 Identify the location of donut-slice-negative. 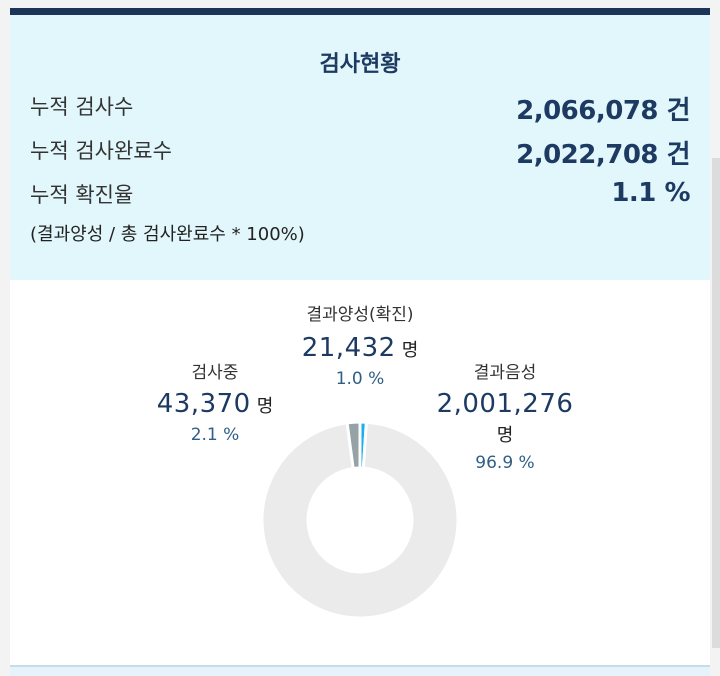
(360, 520).